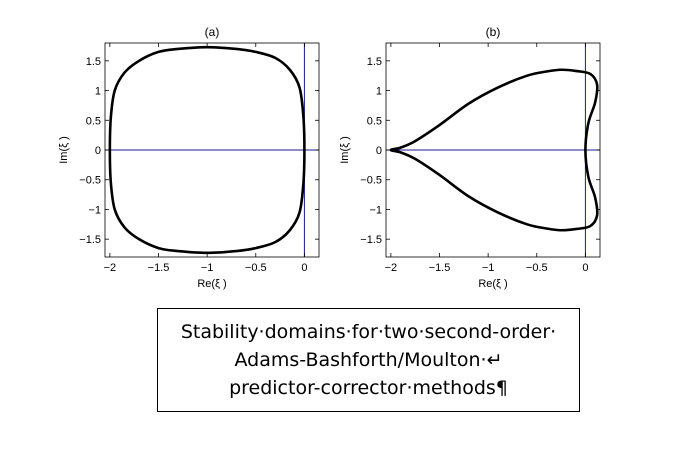 The width and height of the screenshot is (678, 471). I want to click on panel-title: (b), so click(493, 32).